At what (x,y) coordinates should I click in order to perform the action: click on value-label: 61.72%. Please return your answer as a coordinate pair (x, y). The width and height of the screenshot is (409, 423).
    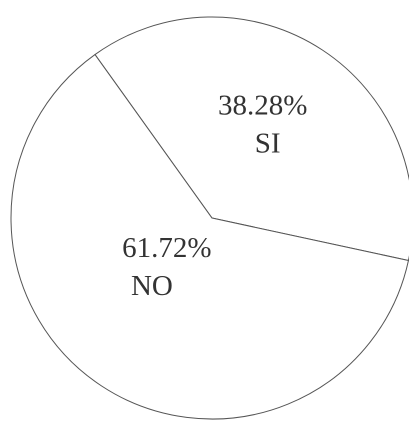
    Looking at the image, I should click on (166, 248).